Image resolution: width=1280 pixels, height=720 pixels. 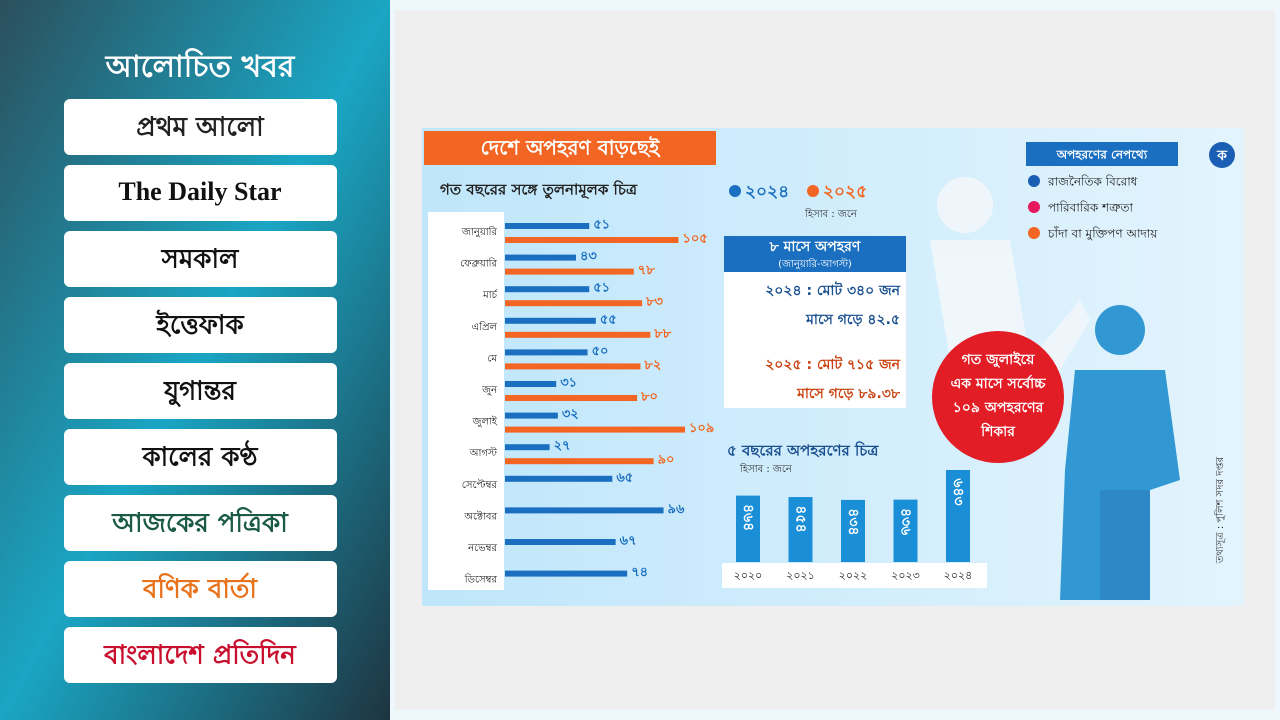 What do you see at coordinates (958, 575) in the screenshot?
I see `category-label: ২০২৪` at bounding box center [958, 575].